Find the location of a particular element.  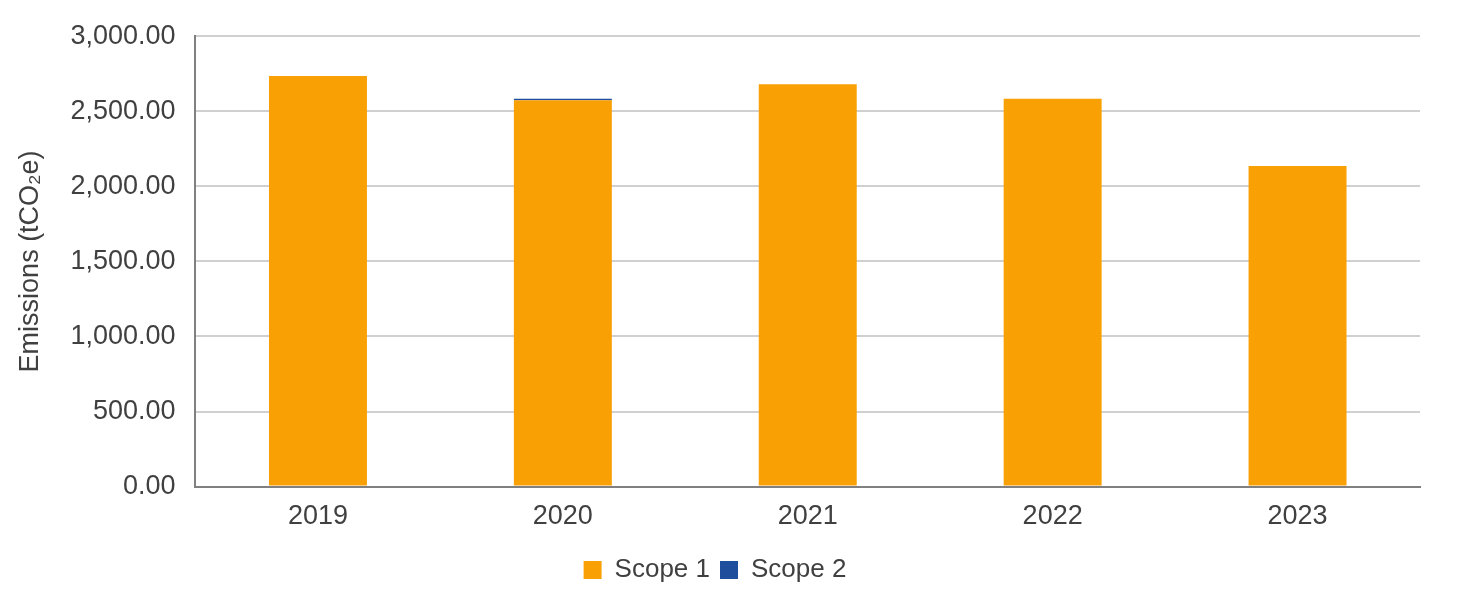

y-tick-label: 0.00 is located at coordinates (149, 485).